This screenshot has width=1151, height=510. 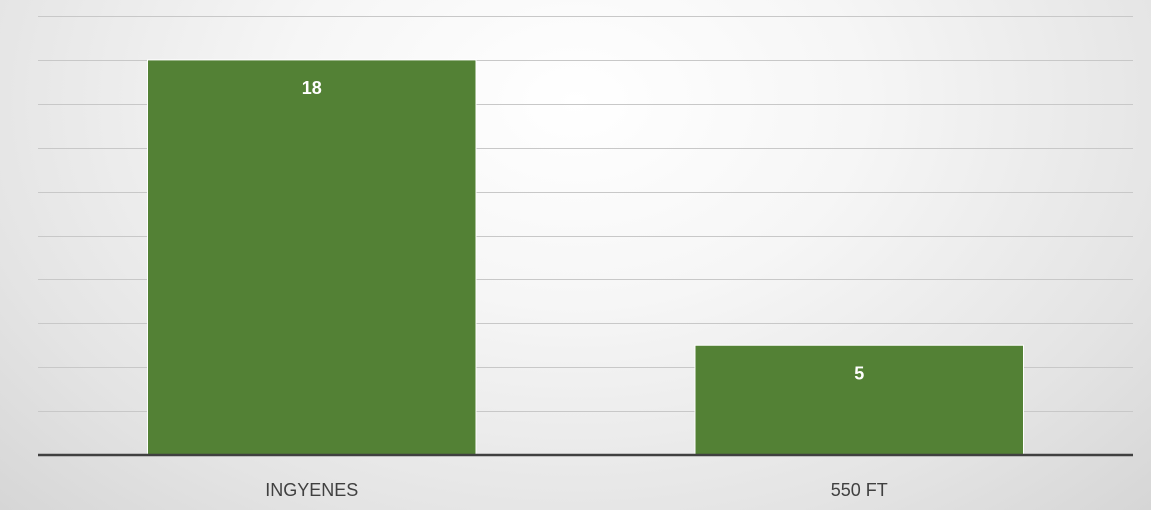 What do you see at coordinates (859, 490) in the screenshot?
I see `category-label: 550 FT` at bounding box center [859, 490].